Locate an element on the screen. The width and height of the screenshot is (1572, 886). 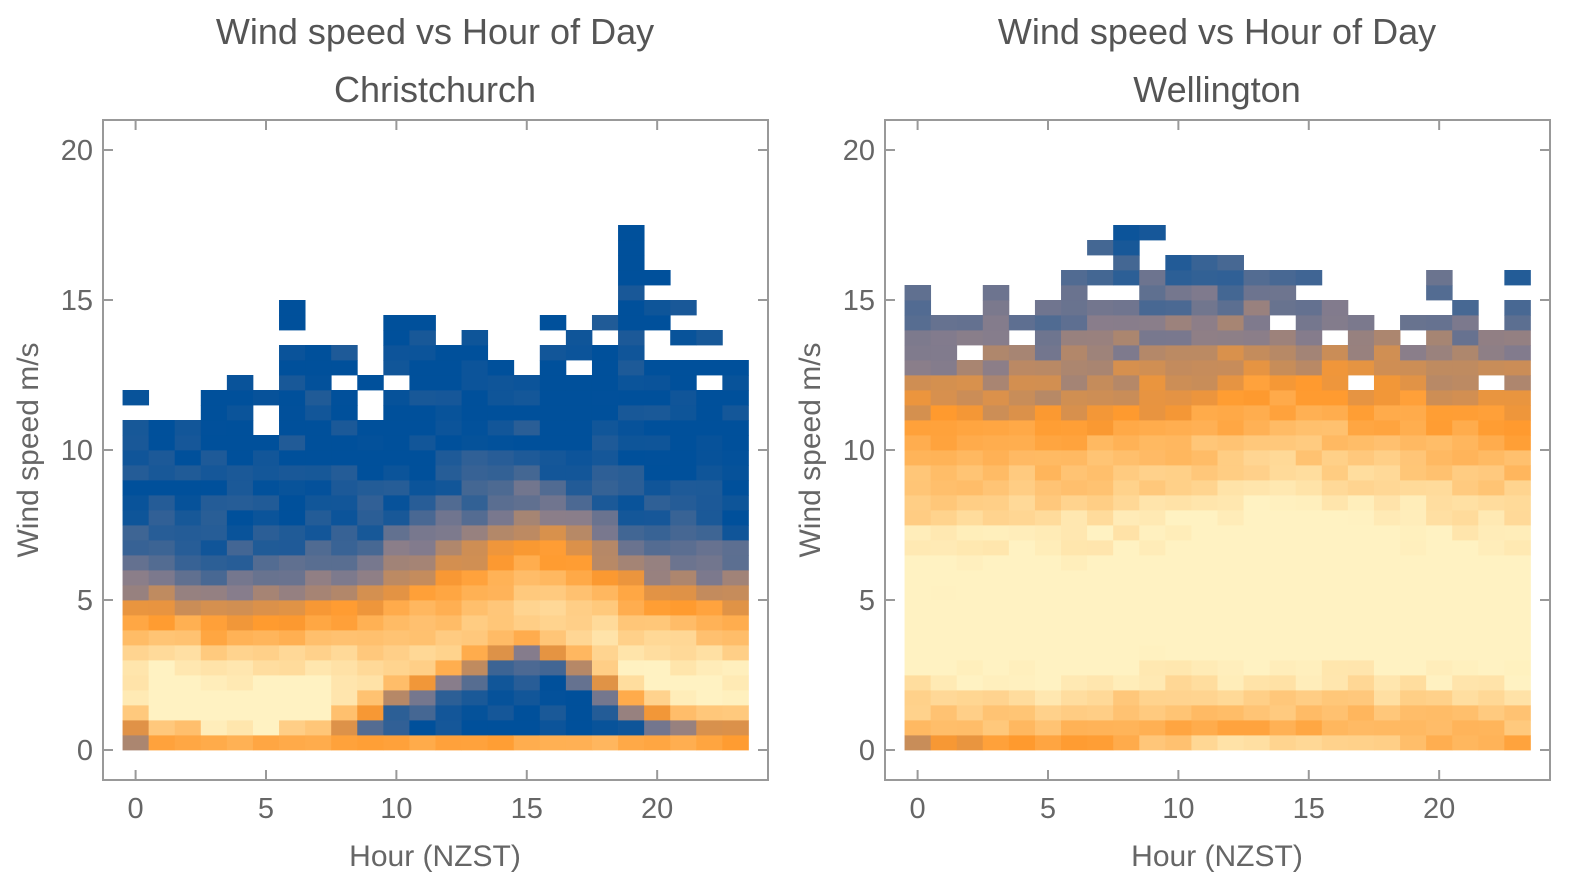
y-tick-label: 0 is located at coordinates (85, 751).